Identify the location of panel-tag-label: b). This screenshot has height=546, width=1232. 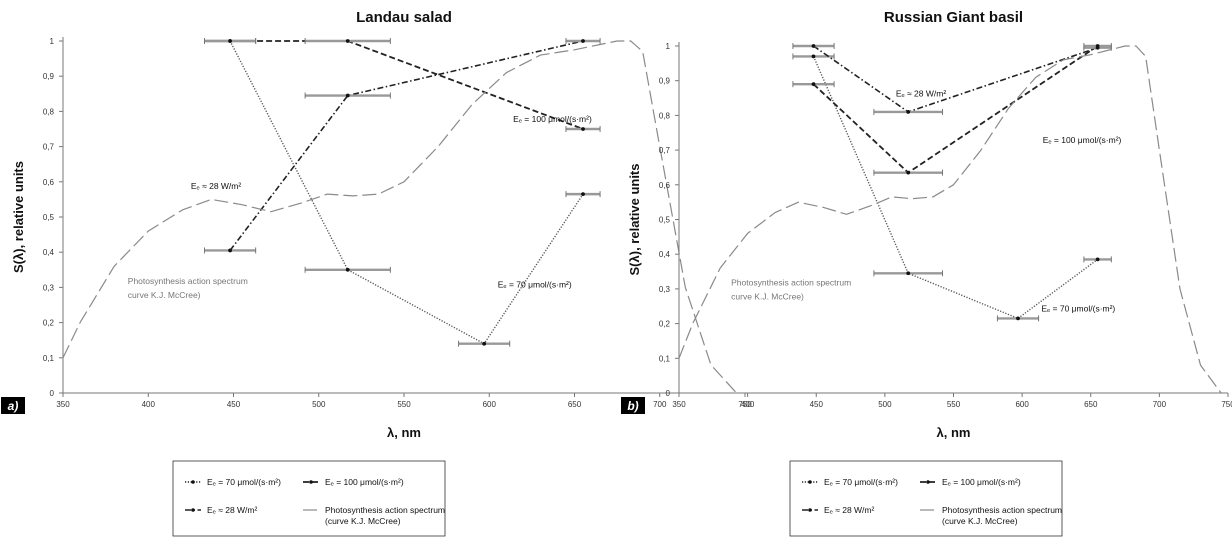
(632, 406).